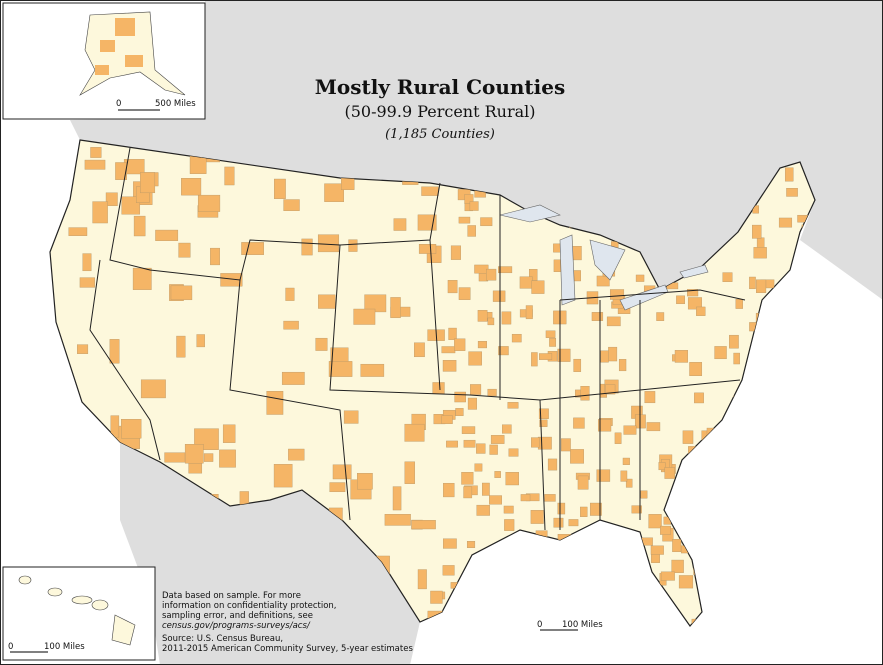 The image size is (883, 665). What do you see at coordinates (440, 87) in the screenshot?
I see `title: Mostly Rural Counties` at bounding box center [440, 87].